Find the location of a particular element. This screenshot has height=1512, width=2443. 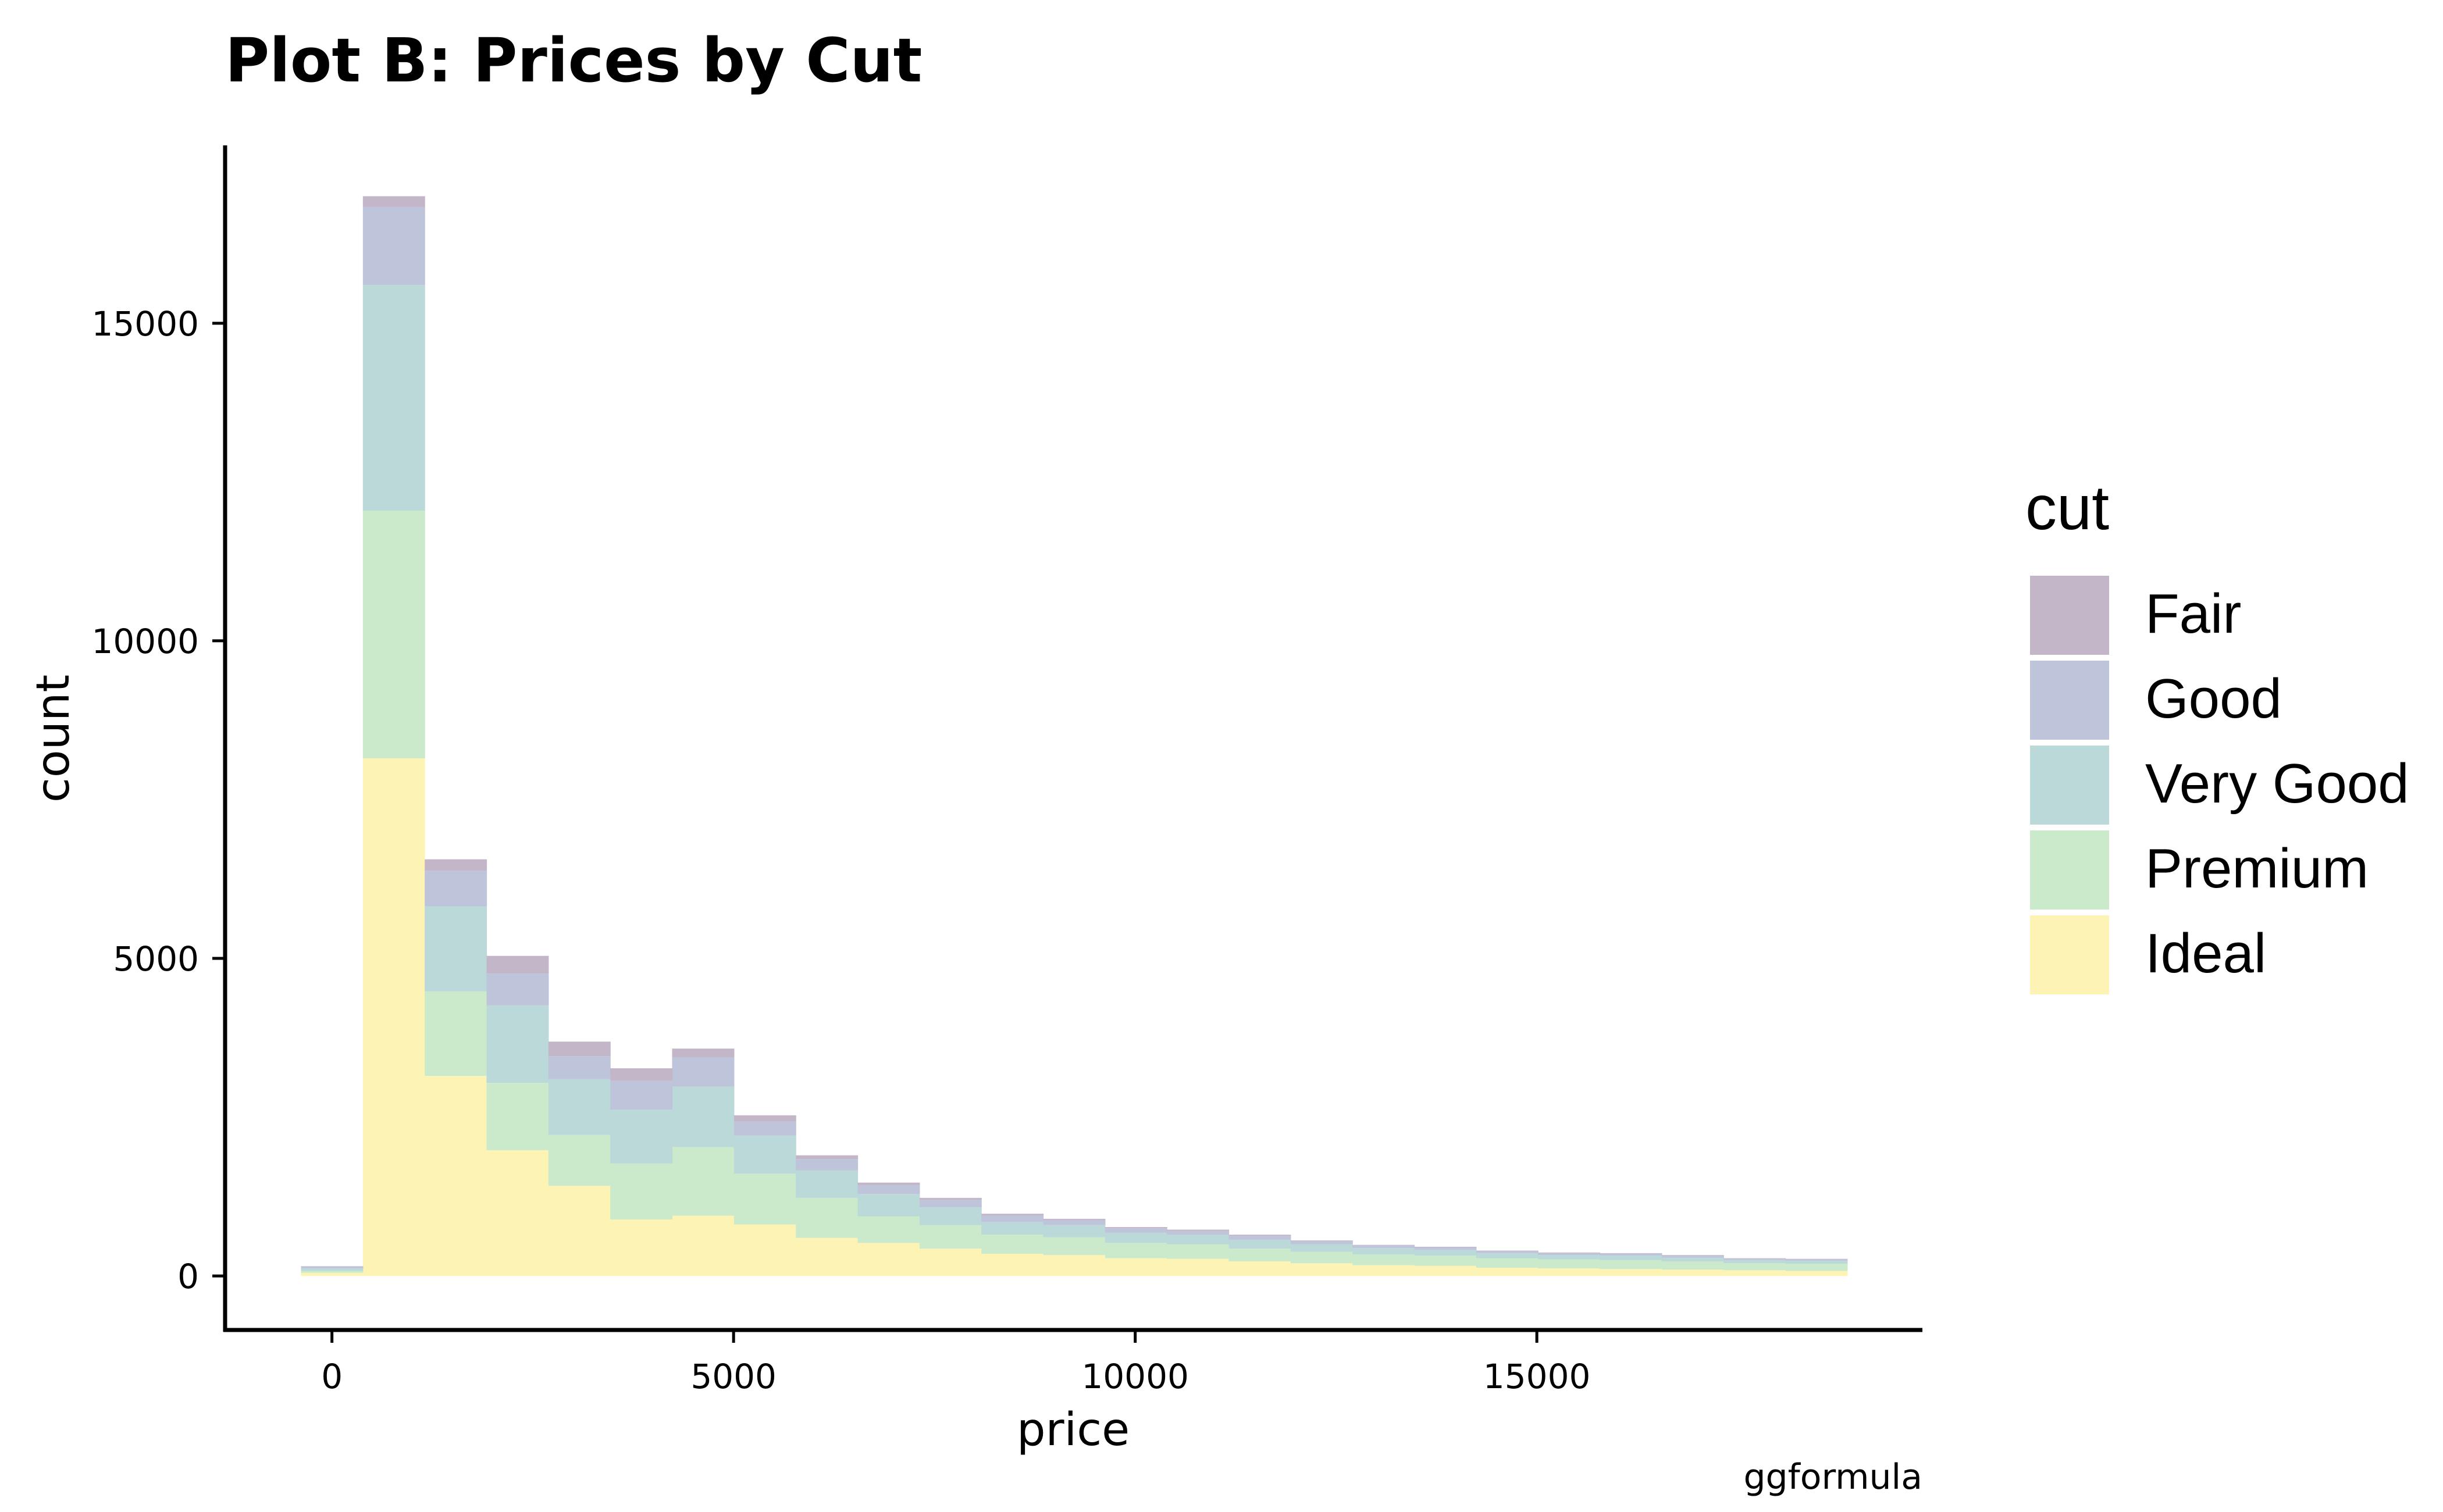

legend-title: cut is located at coordinates (2067, 508).